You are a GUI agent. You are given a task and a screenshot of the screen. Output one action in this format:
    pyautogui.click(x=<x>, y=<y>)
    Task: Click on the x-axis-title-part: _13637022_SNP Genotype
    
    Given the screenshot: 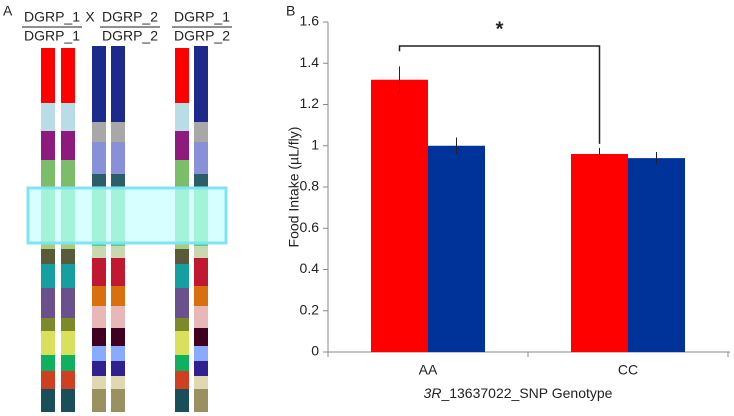 What is the action you would take?
    pyautogui.click(x=526, y=393)
    